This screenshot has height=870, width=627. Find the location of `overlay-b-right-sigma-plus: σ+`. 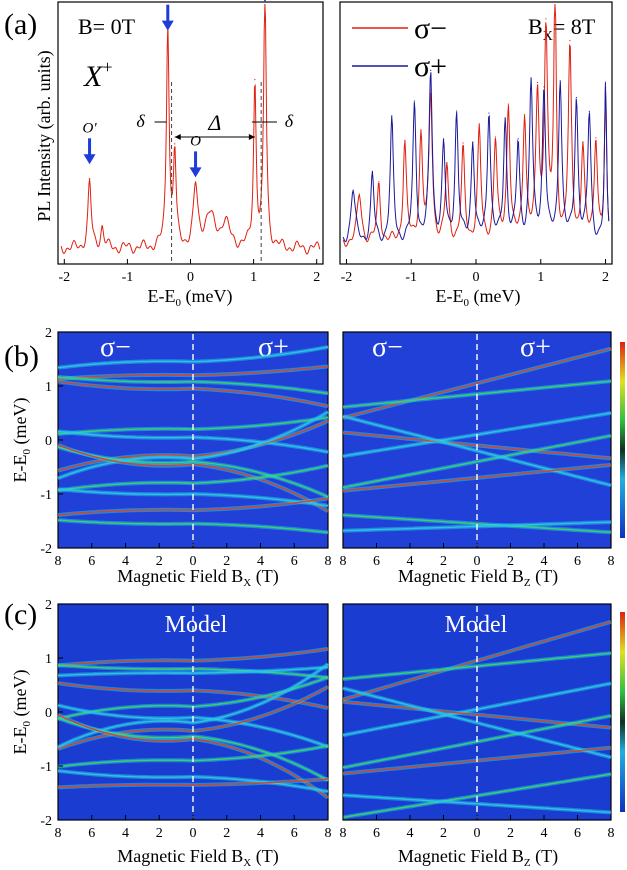

overlay-b-right-sigma-plus: σ+ is located at coordinates (535, 347).